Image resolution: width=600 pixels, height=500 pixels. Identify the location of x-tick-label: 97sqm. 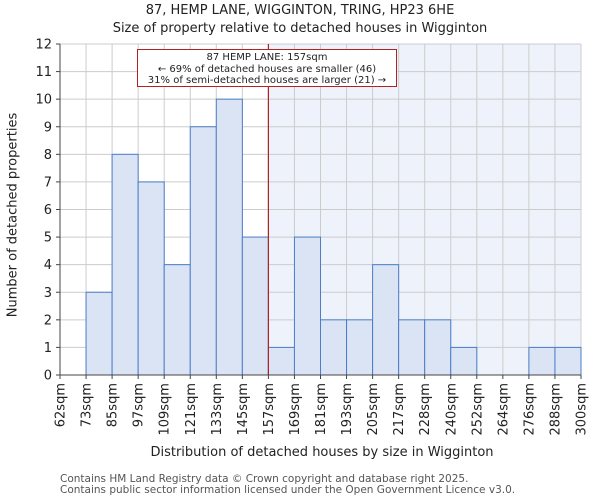
(139, 405).